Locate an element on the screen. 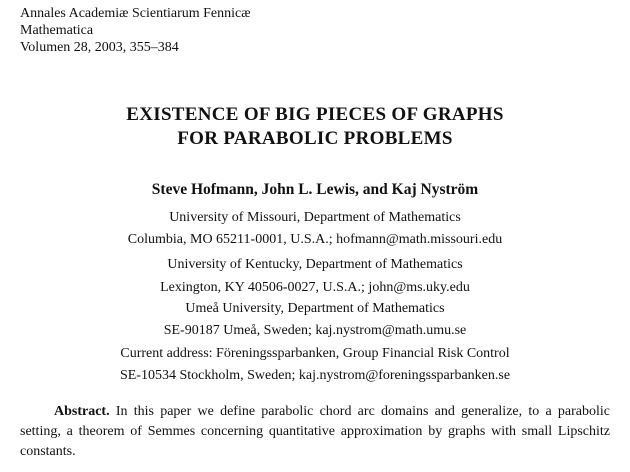 This screenshot has height=472, width=630. journal-series: Mathematica is located at coordinates (57, 30).